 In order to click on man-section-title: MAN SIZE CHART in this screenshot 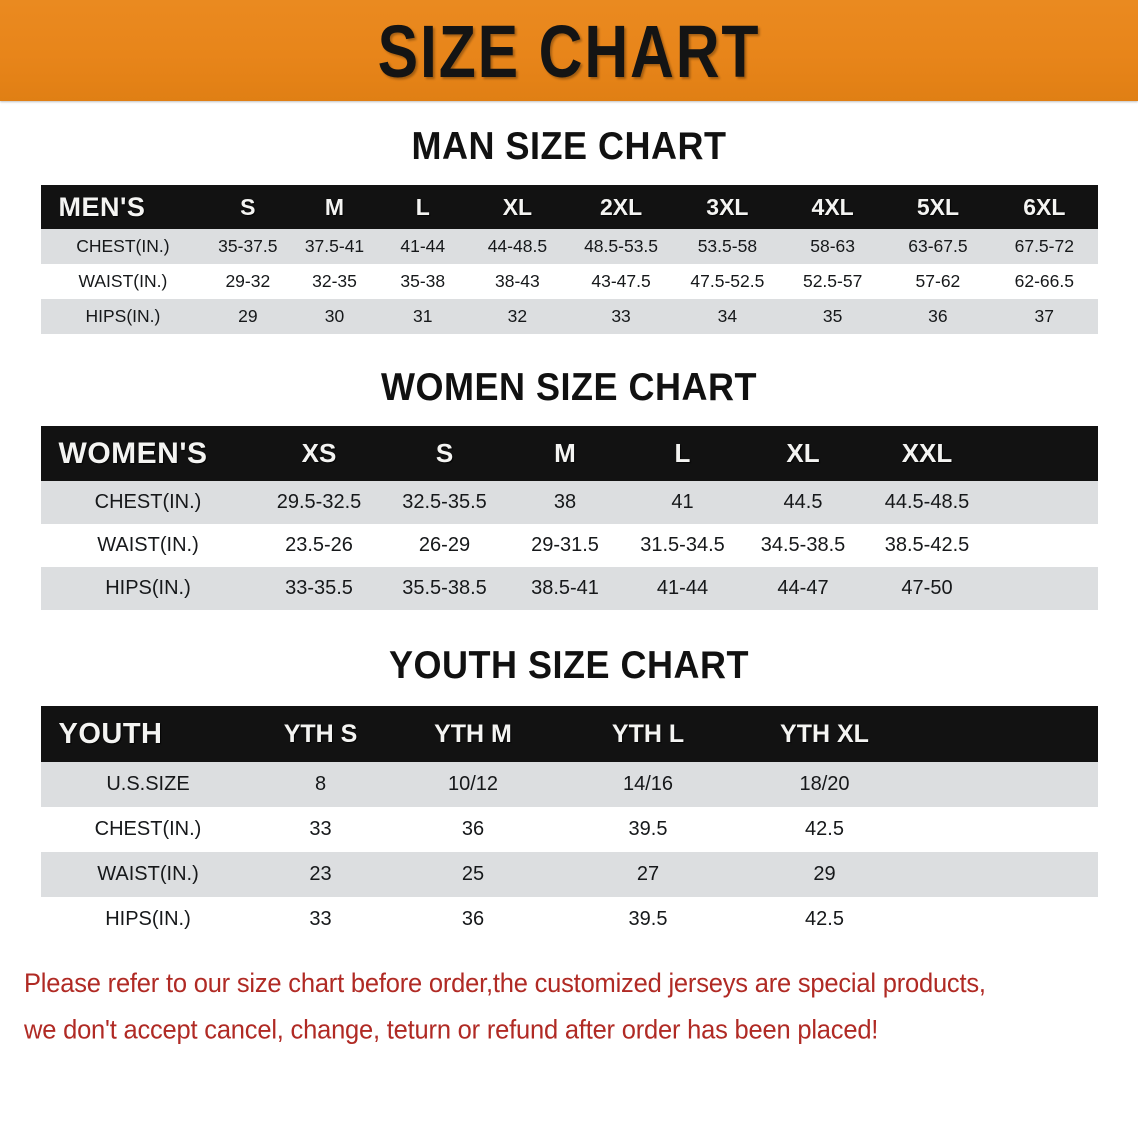, I will do `click(569, 145)`.